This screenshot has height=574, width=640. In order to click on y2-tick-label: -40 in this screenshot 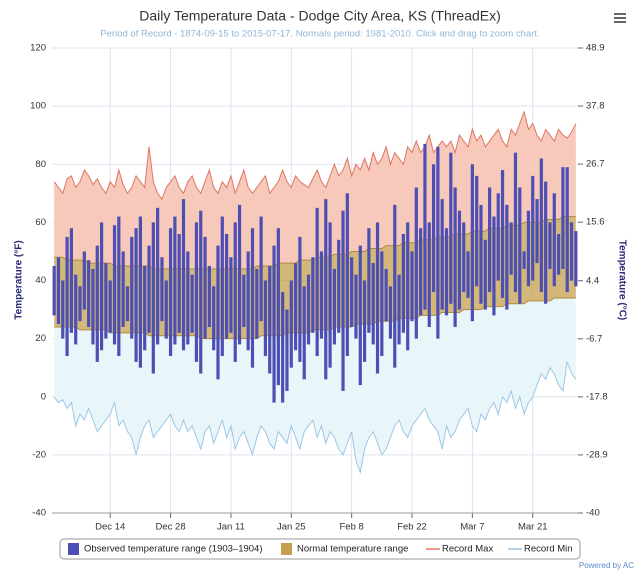, I will do `click(593, 513)`.